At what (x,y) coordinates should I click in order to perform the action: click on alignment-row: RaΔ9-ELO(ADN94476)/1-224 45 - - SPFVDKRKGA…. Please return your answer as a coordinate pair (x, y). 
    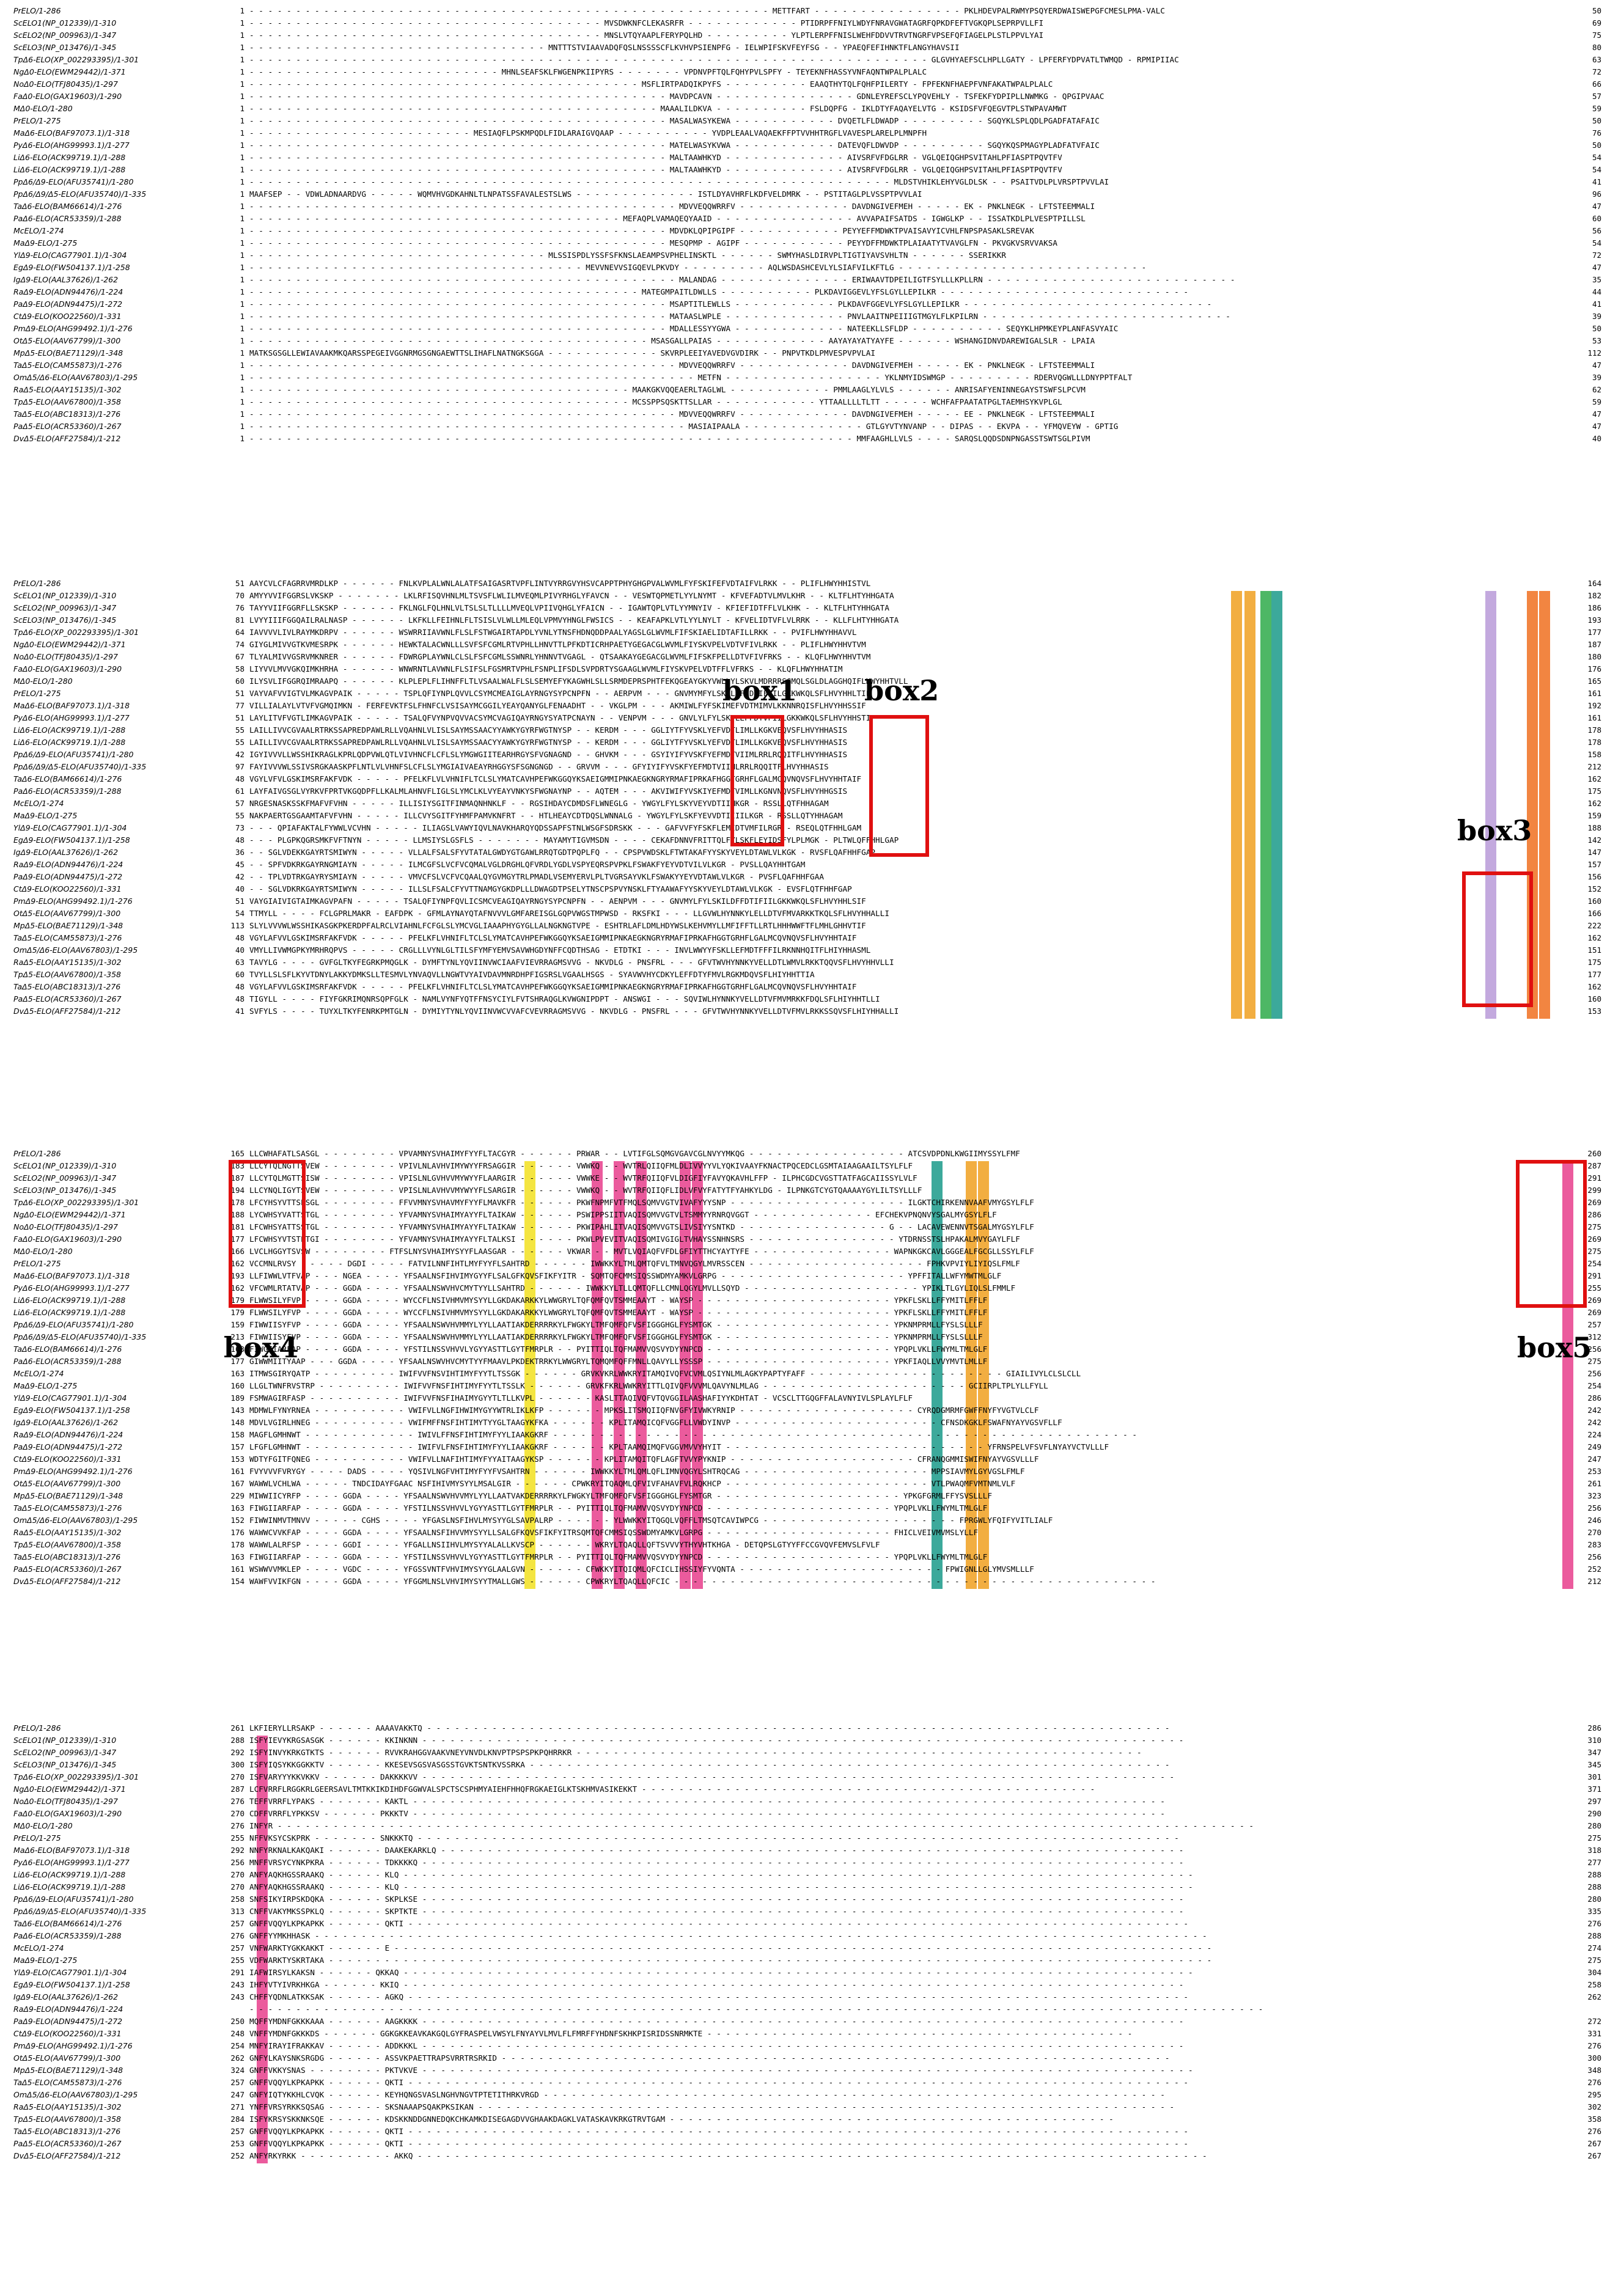
    Looking at the image, I should click on (811, 865).